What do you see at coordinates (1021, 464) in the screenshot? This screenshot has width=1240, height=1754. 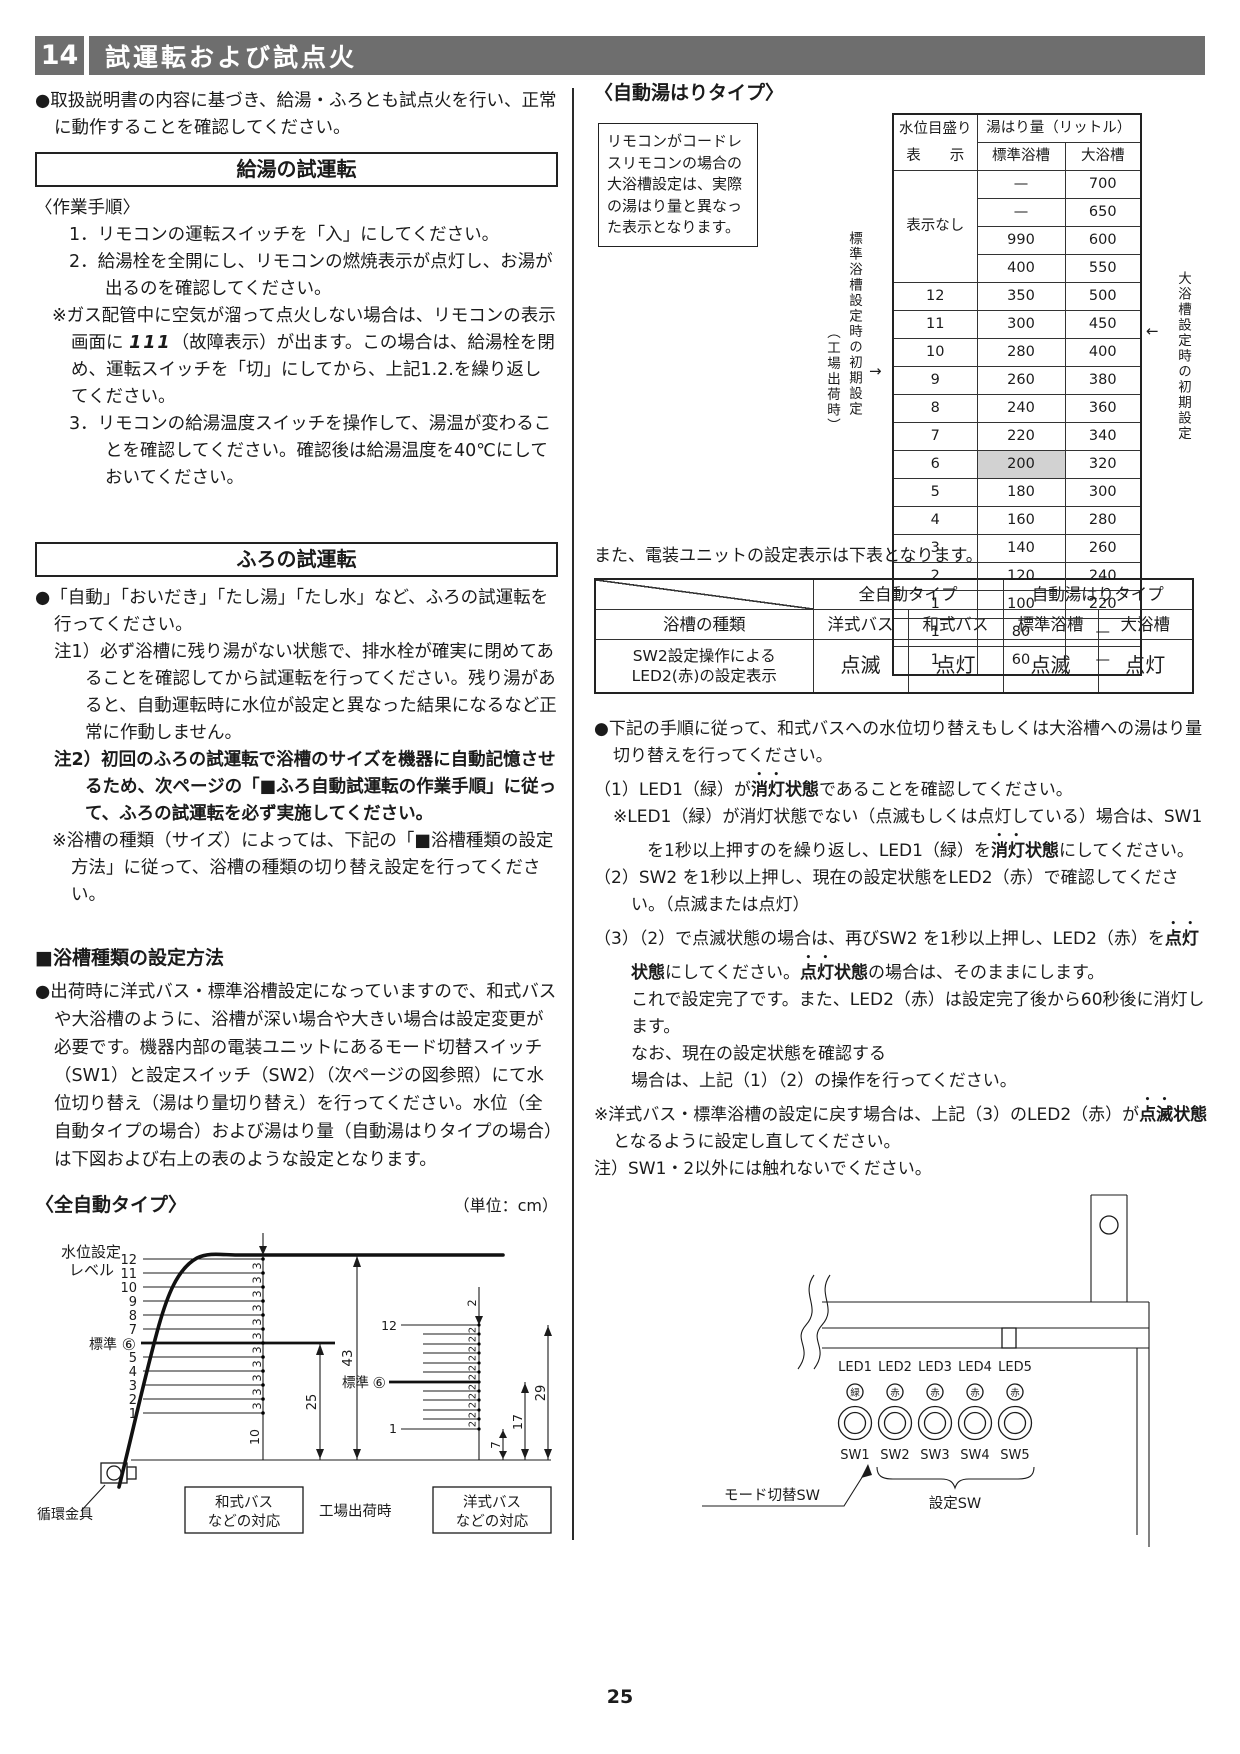 I see `highlighted-cell: 200` at bounding box center [1021, 464].